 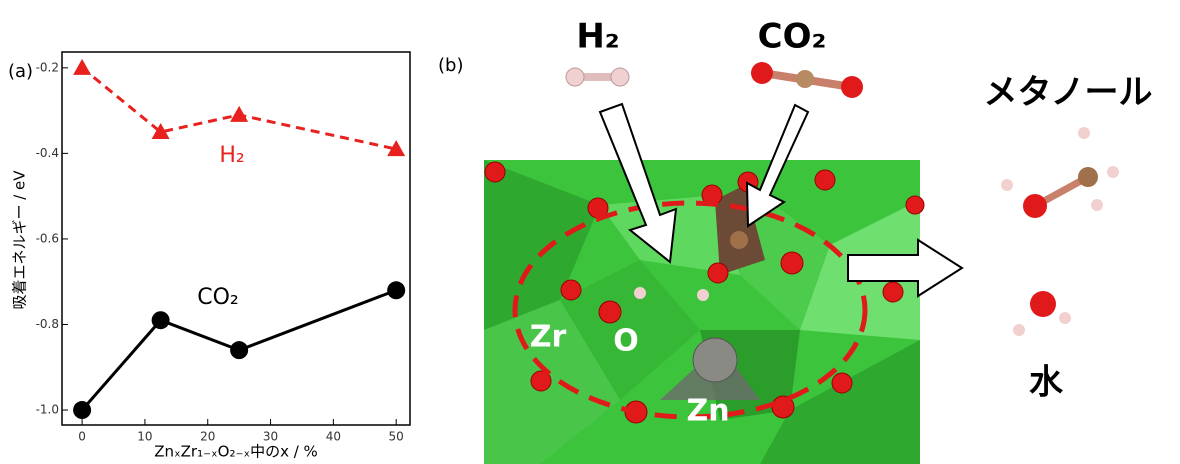 What do you see at coordinates (396, 437) in the screenshot?
I see `x-tick-label: 50` at bounding box center [396, 437].